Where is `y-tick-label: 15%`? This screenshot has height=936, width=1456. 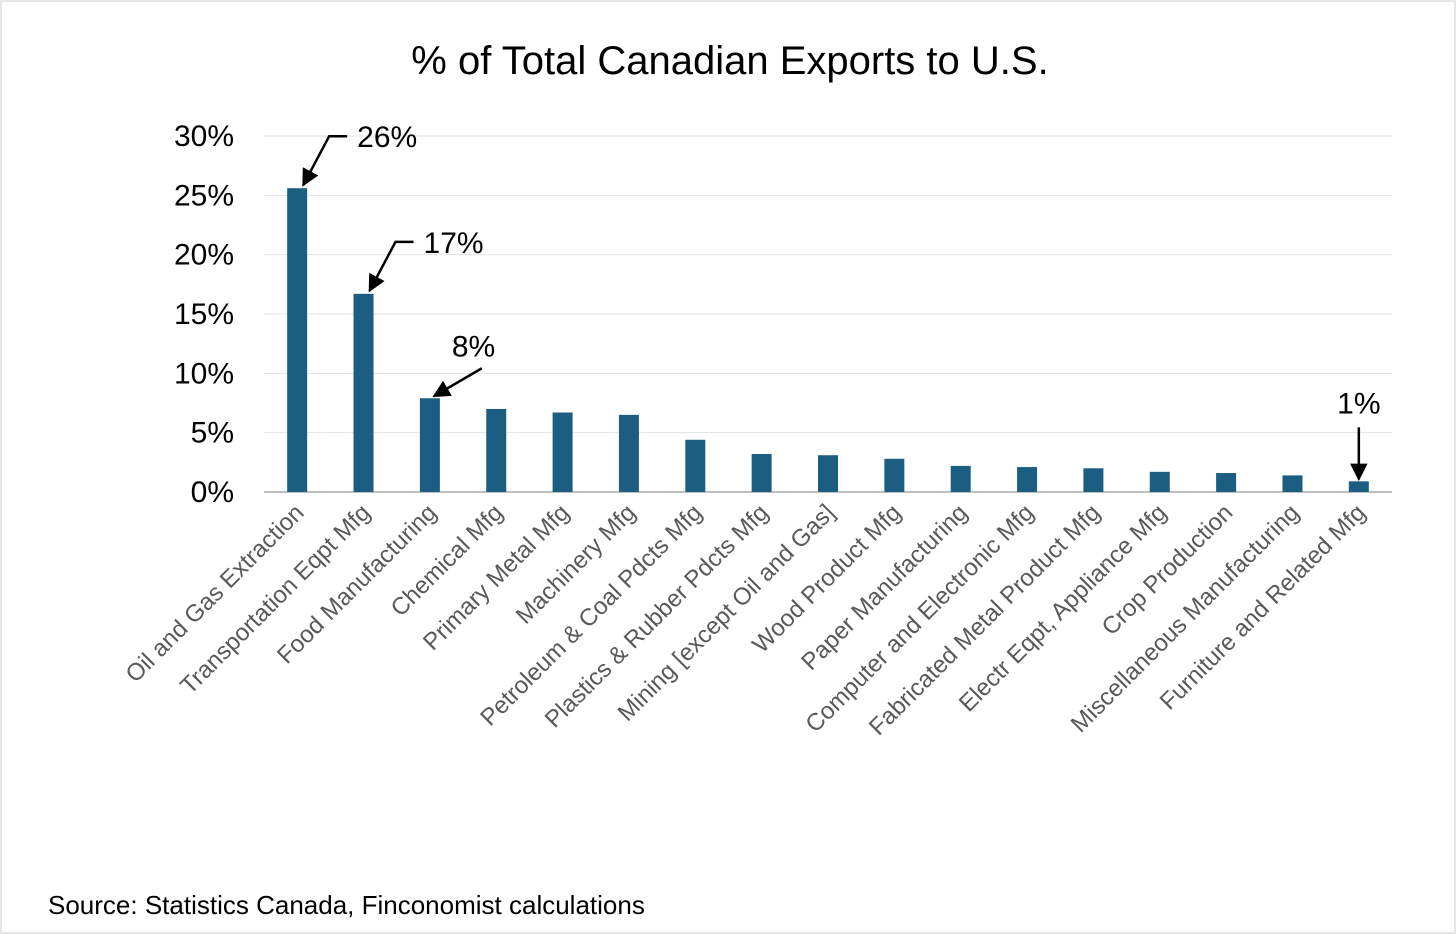 y-tick-label: 15% is located at coordinates (204, 314).